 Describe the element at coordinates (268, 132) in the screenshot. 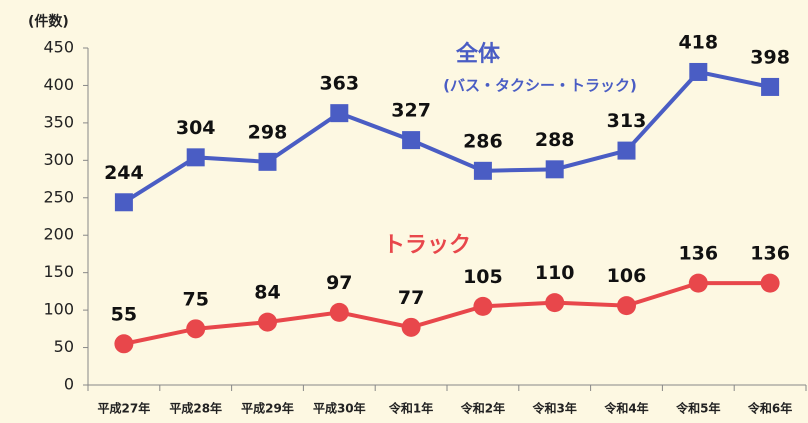

I see `data-label: 298` at that location.